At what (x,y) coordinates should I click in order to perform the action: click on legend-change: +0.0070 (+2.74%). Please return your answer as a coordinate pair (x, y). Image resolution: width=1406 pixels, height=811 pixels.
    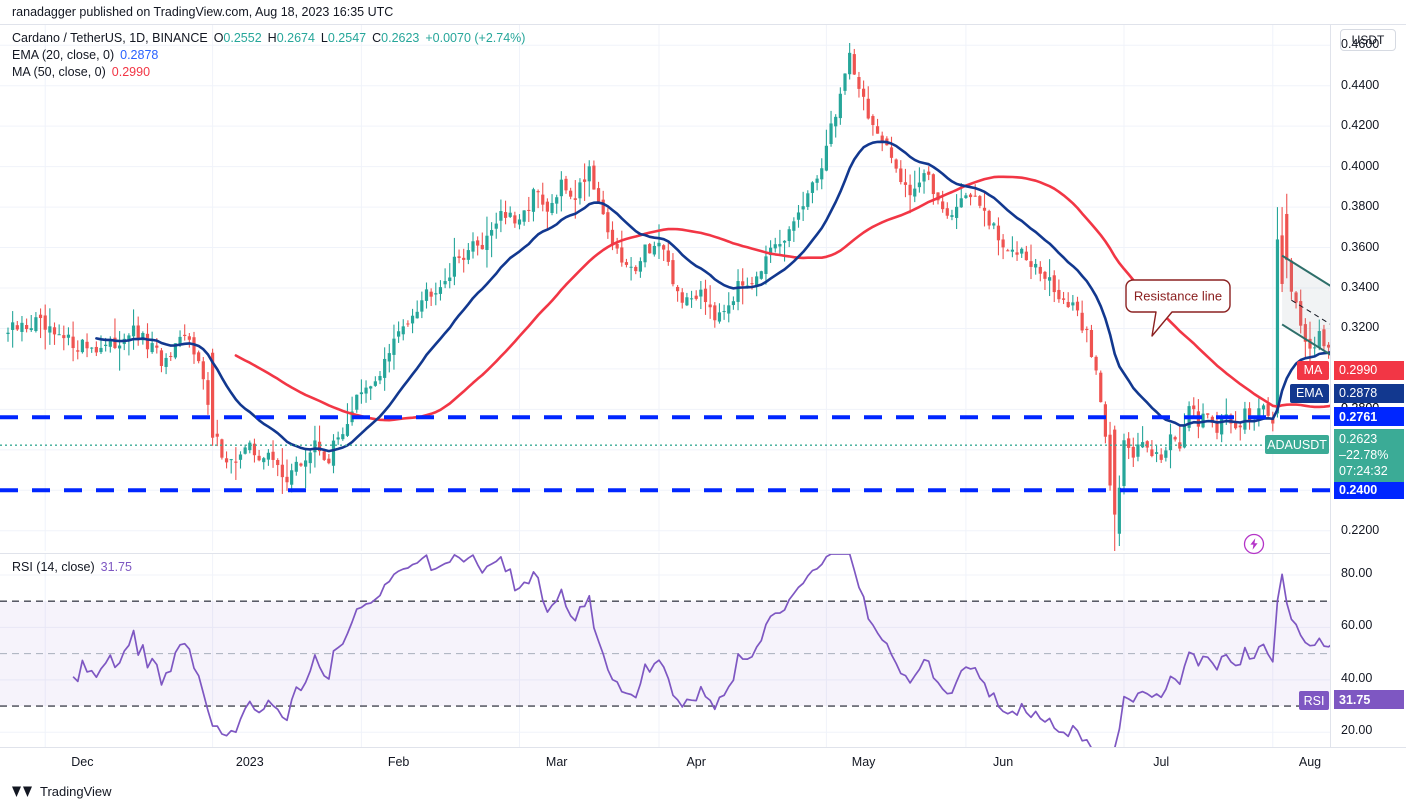
    Looking at the image, I should click on (475, 38).